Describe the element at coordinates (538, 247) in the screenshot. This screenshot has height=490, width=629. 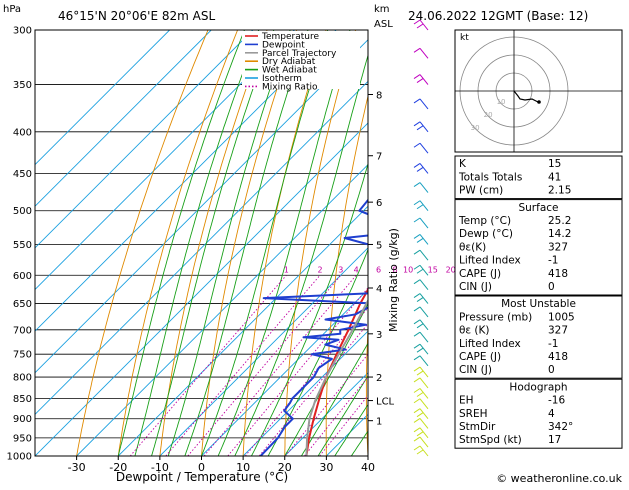
I see `surface-box` at that location.